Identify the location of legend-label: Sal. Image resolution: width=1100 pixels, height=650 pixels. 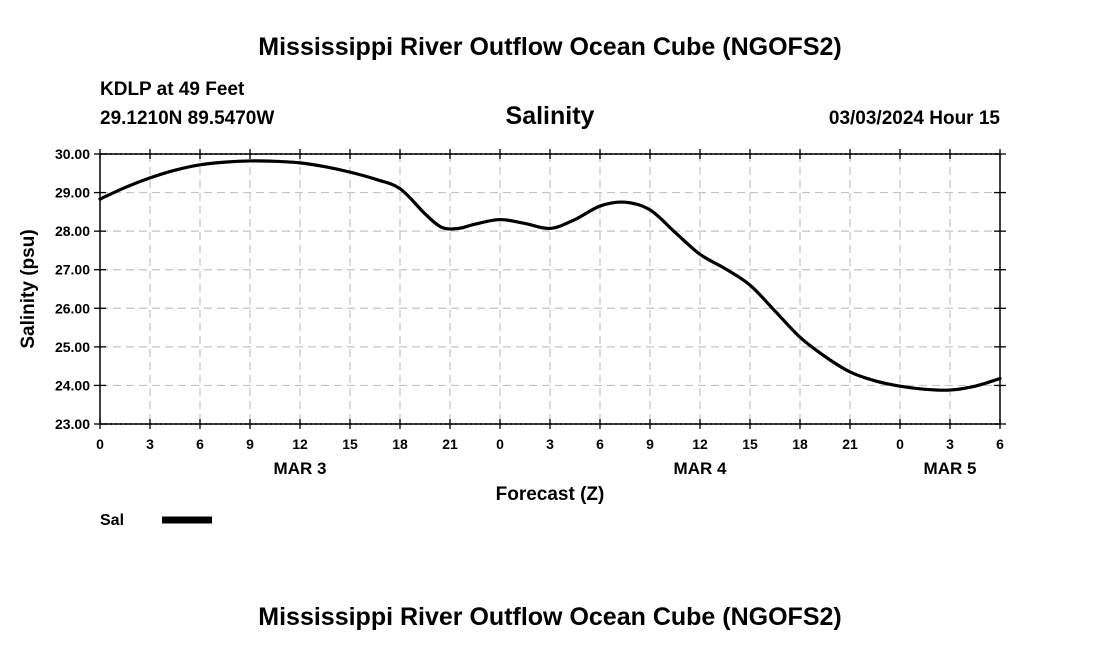
(112, 520).